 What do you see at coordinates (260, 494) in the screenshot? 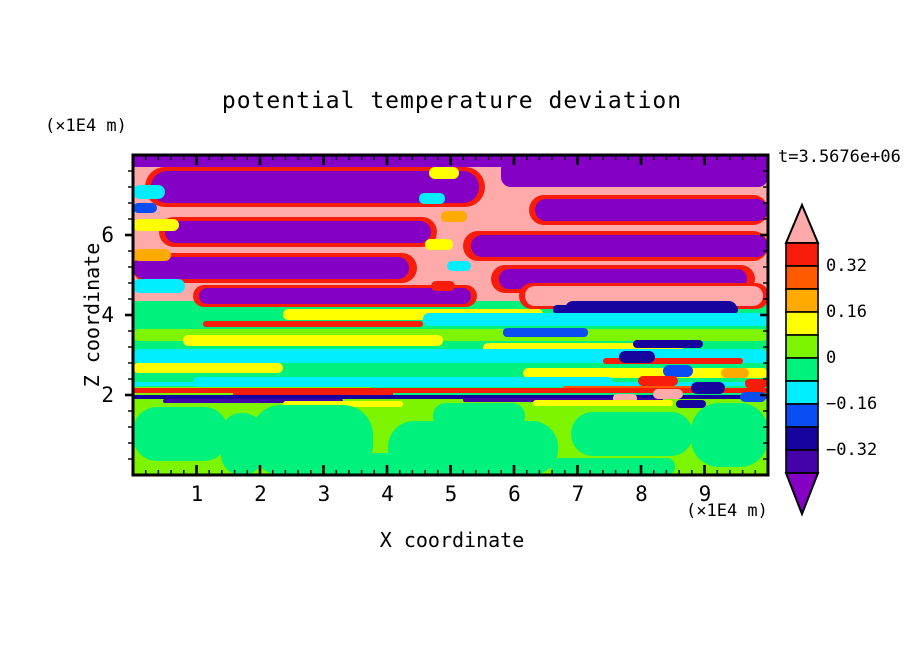
I see `x-tick-label: 2` at bounding box center [260, 494].